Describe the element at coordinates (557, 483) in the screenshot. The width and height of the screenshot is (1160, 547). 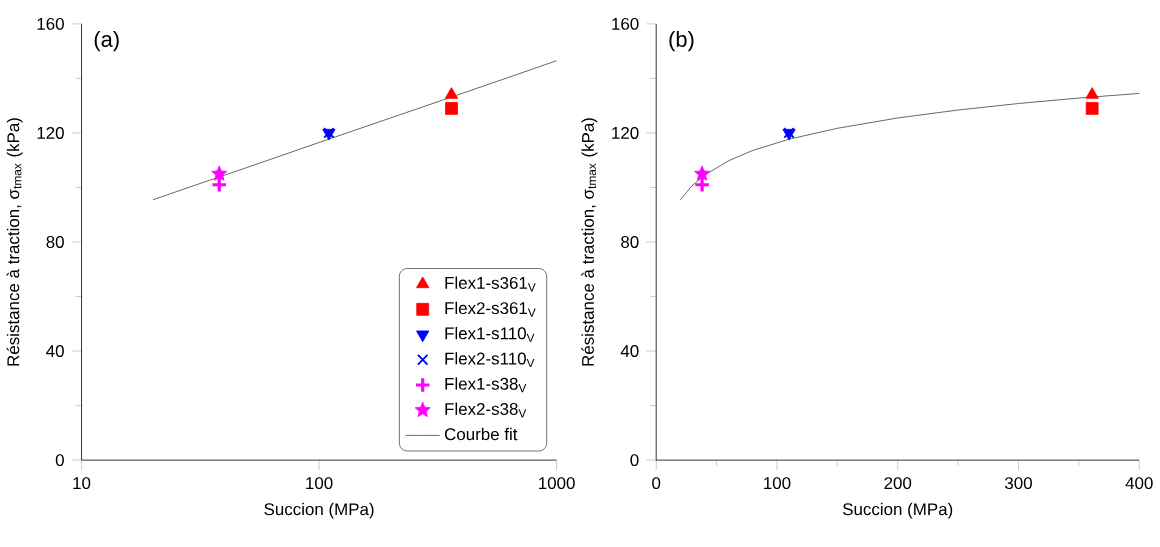
I see `x-tick-label: 1000` at that location.